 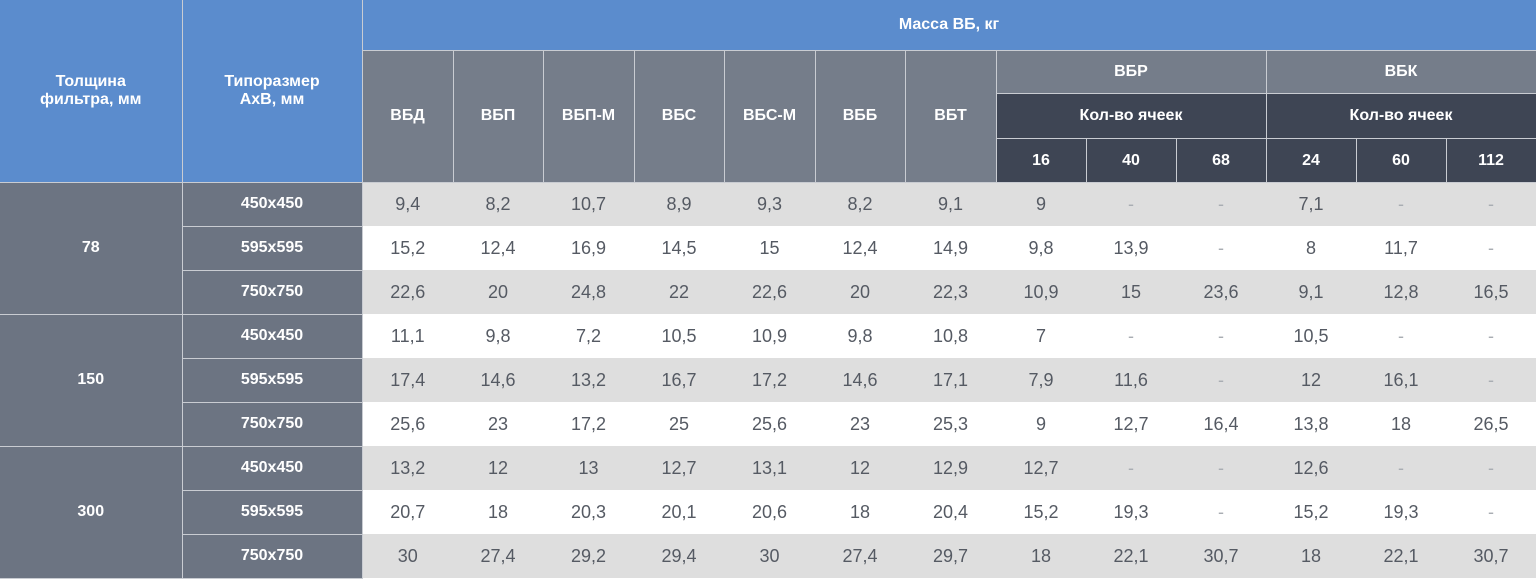 I want to click on mass-value-cell: 16,4, so click(x=1221, y=424).